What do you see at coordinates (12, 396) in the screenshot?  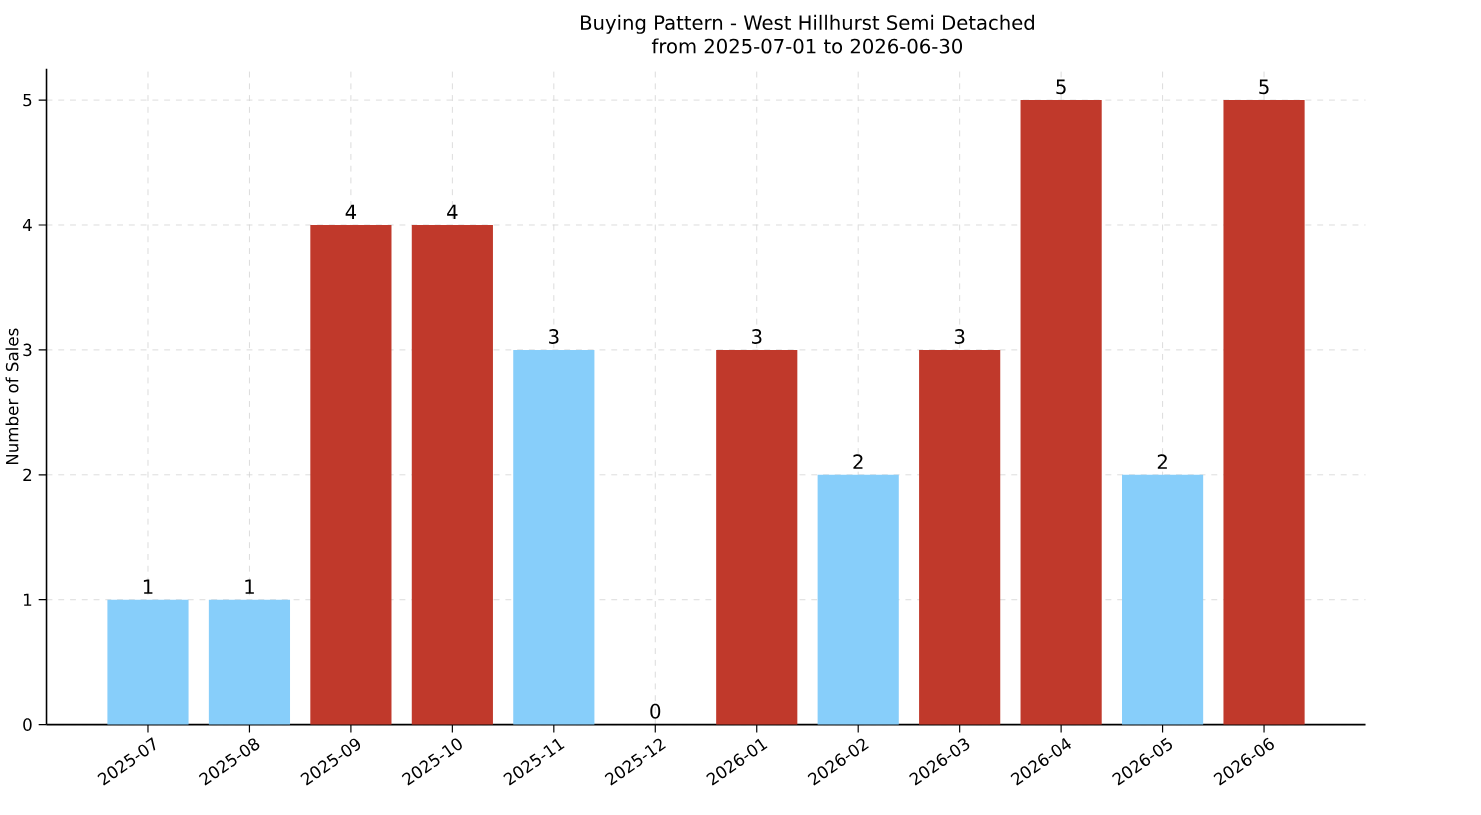 I see `y-axis-title: Number of Sales` at bounding box center [12, 396].